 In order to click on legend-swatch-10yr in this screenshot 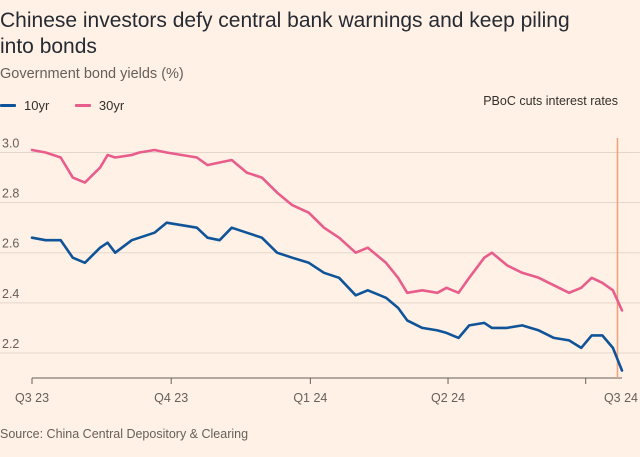, I will do `click(8, 105)`.